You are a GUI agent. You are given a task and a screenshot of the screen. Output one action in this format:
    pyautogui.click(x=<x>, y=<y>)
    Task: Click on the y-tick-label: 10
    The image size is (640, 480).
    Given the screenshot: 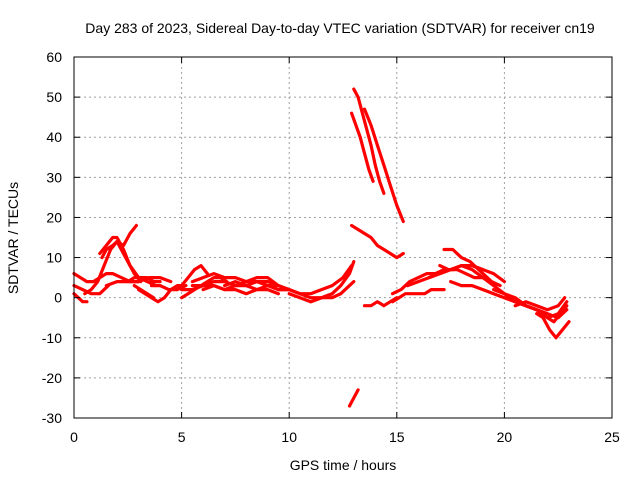 What is the action you would take?
    pyautogui.click(x=54, y=258)
    